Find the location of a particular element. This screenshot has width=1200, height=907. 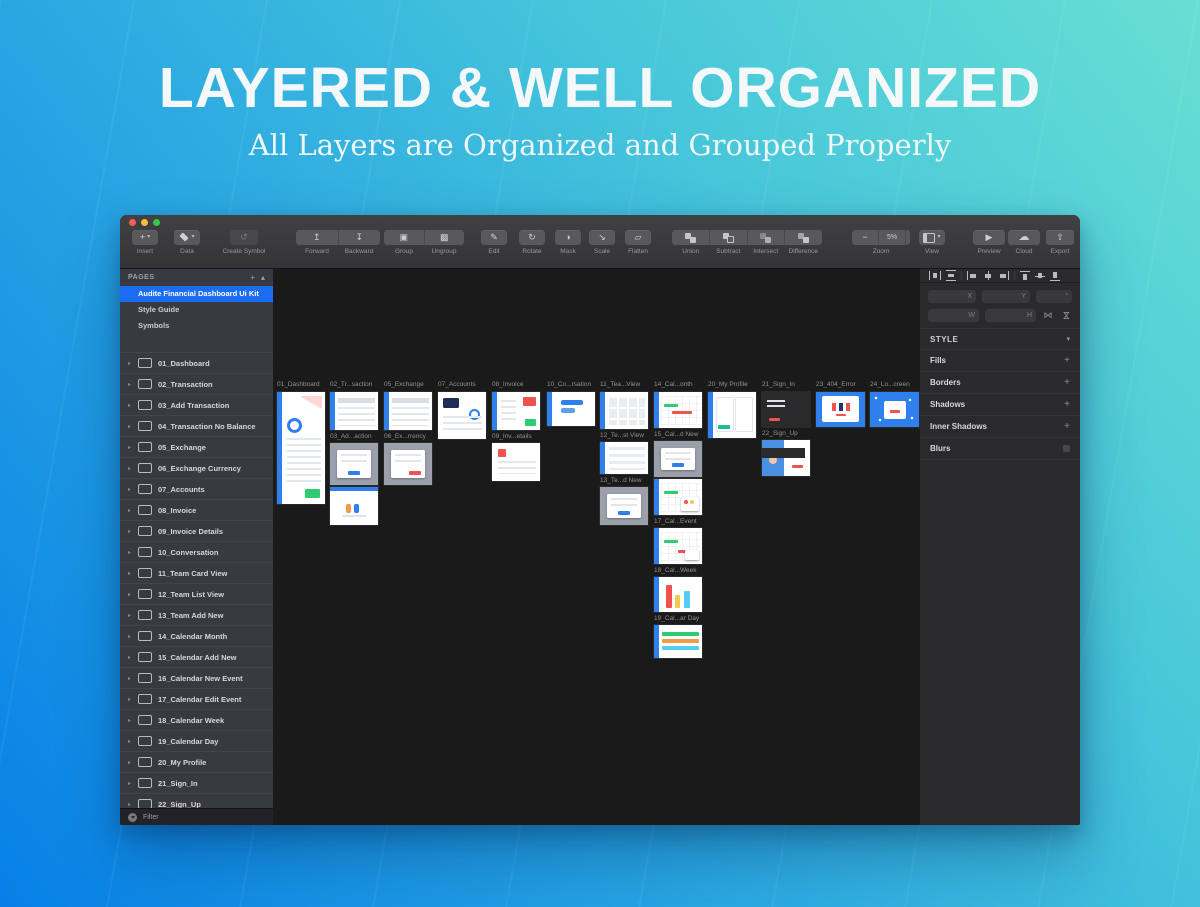

style-section-inner-shadows: Inner Shadows + is located at coordinates (1000, 427).